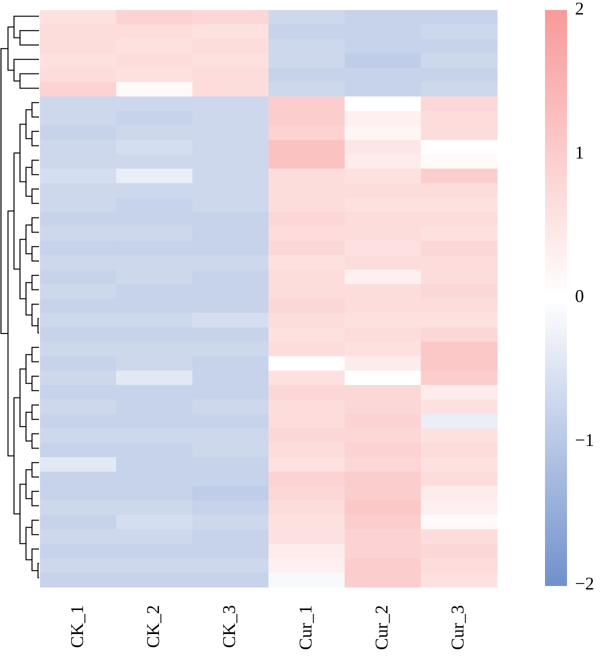 The width and height of the screenshot is (600, 660). I want to click on color-bar-label: −2, so click(584, 584).